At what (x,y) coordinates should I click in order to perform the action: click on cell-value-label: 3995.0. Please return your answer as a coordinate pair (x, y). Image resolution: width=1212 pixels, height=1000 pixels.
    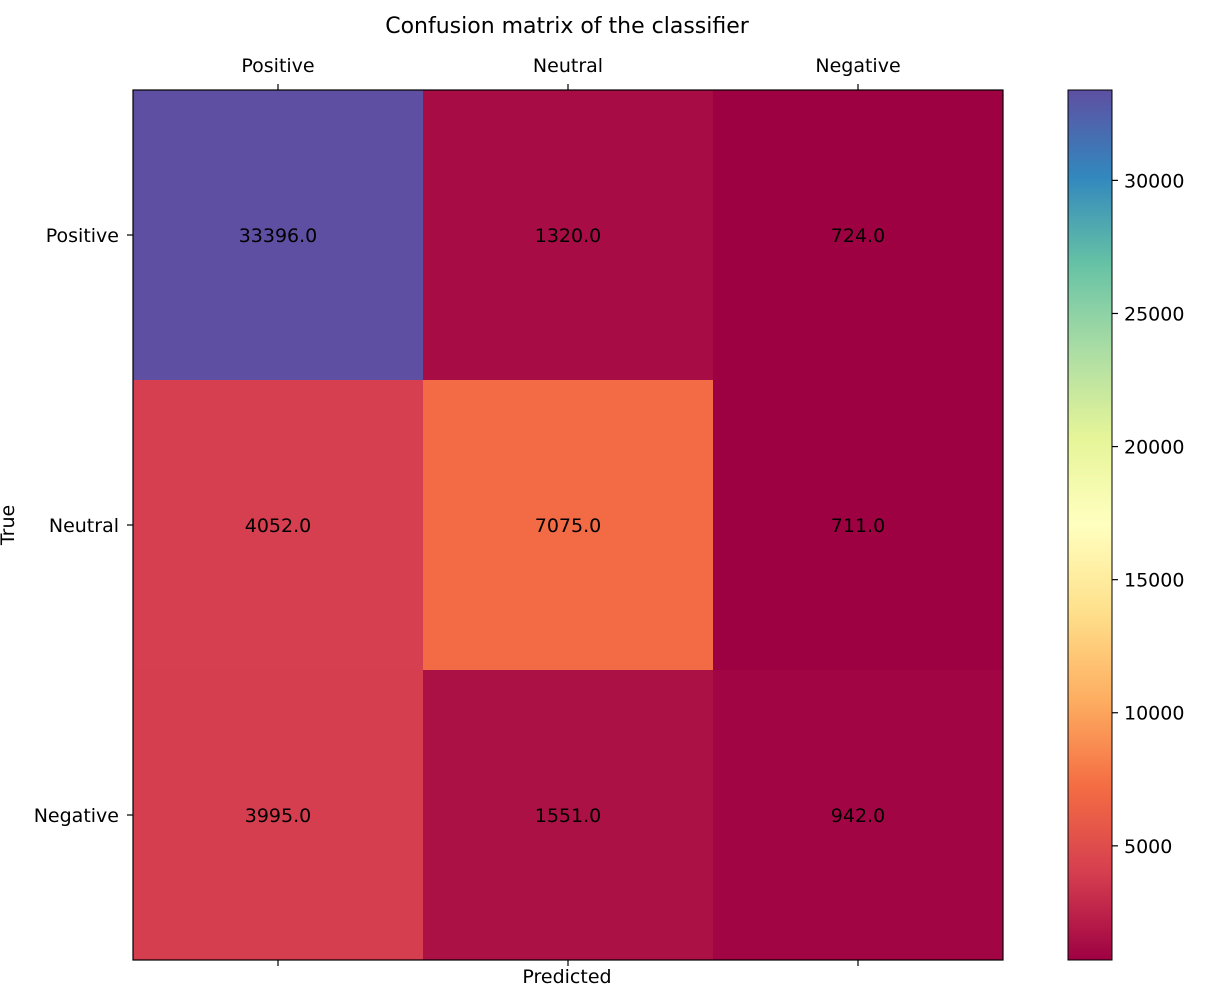
    Looking at the image, I should click on (278, 816).